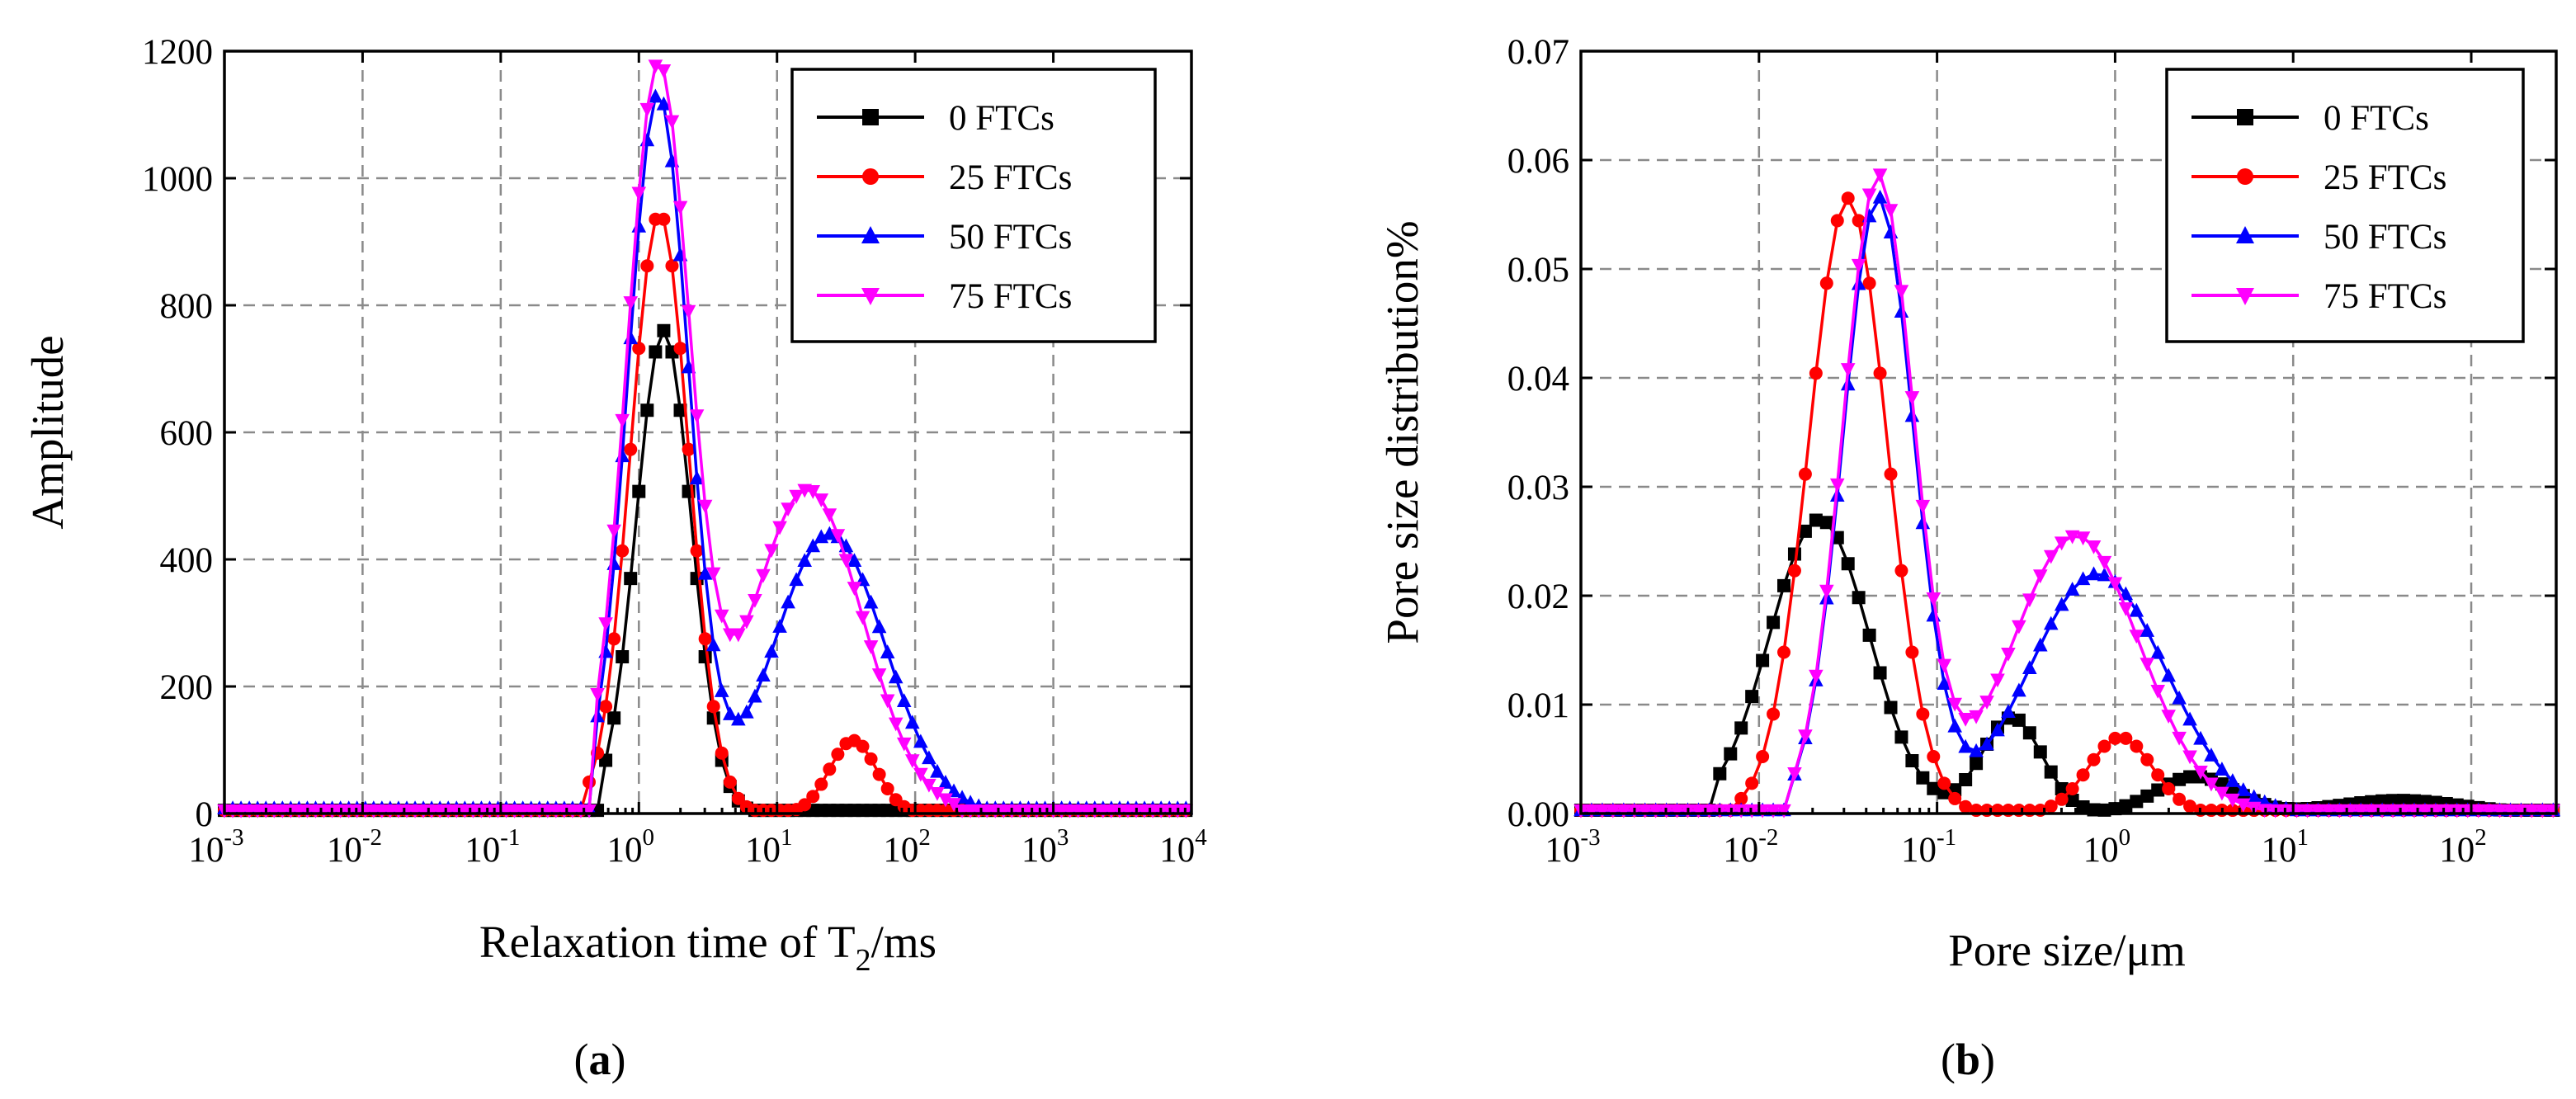 The width and height of the screenshot is (2576, 1099). What do you see at coordinates (1538, 53) in the screenshot?
I see `y-tick-label: 0.07` at bounding box center [1538, 53].